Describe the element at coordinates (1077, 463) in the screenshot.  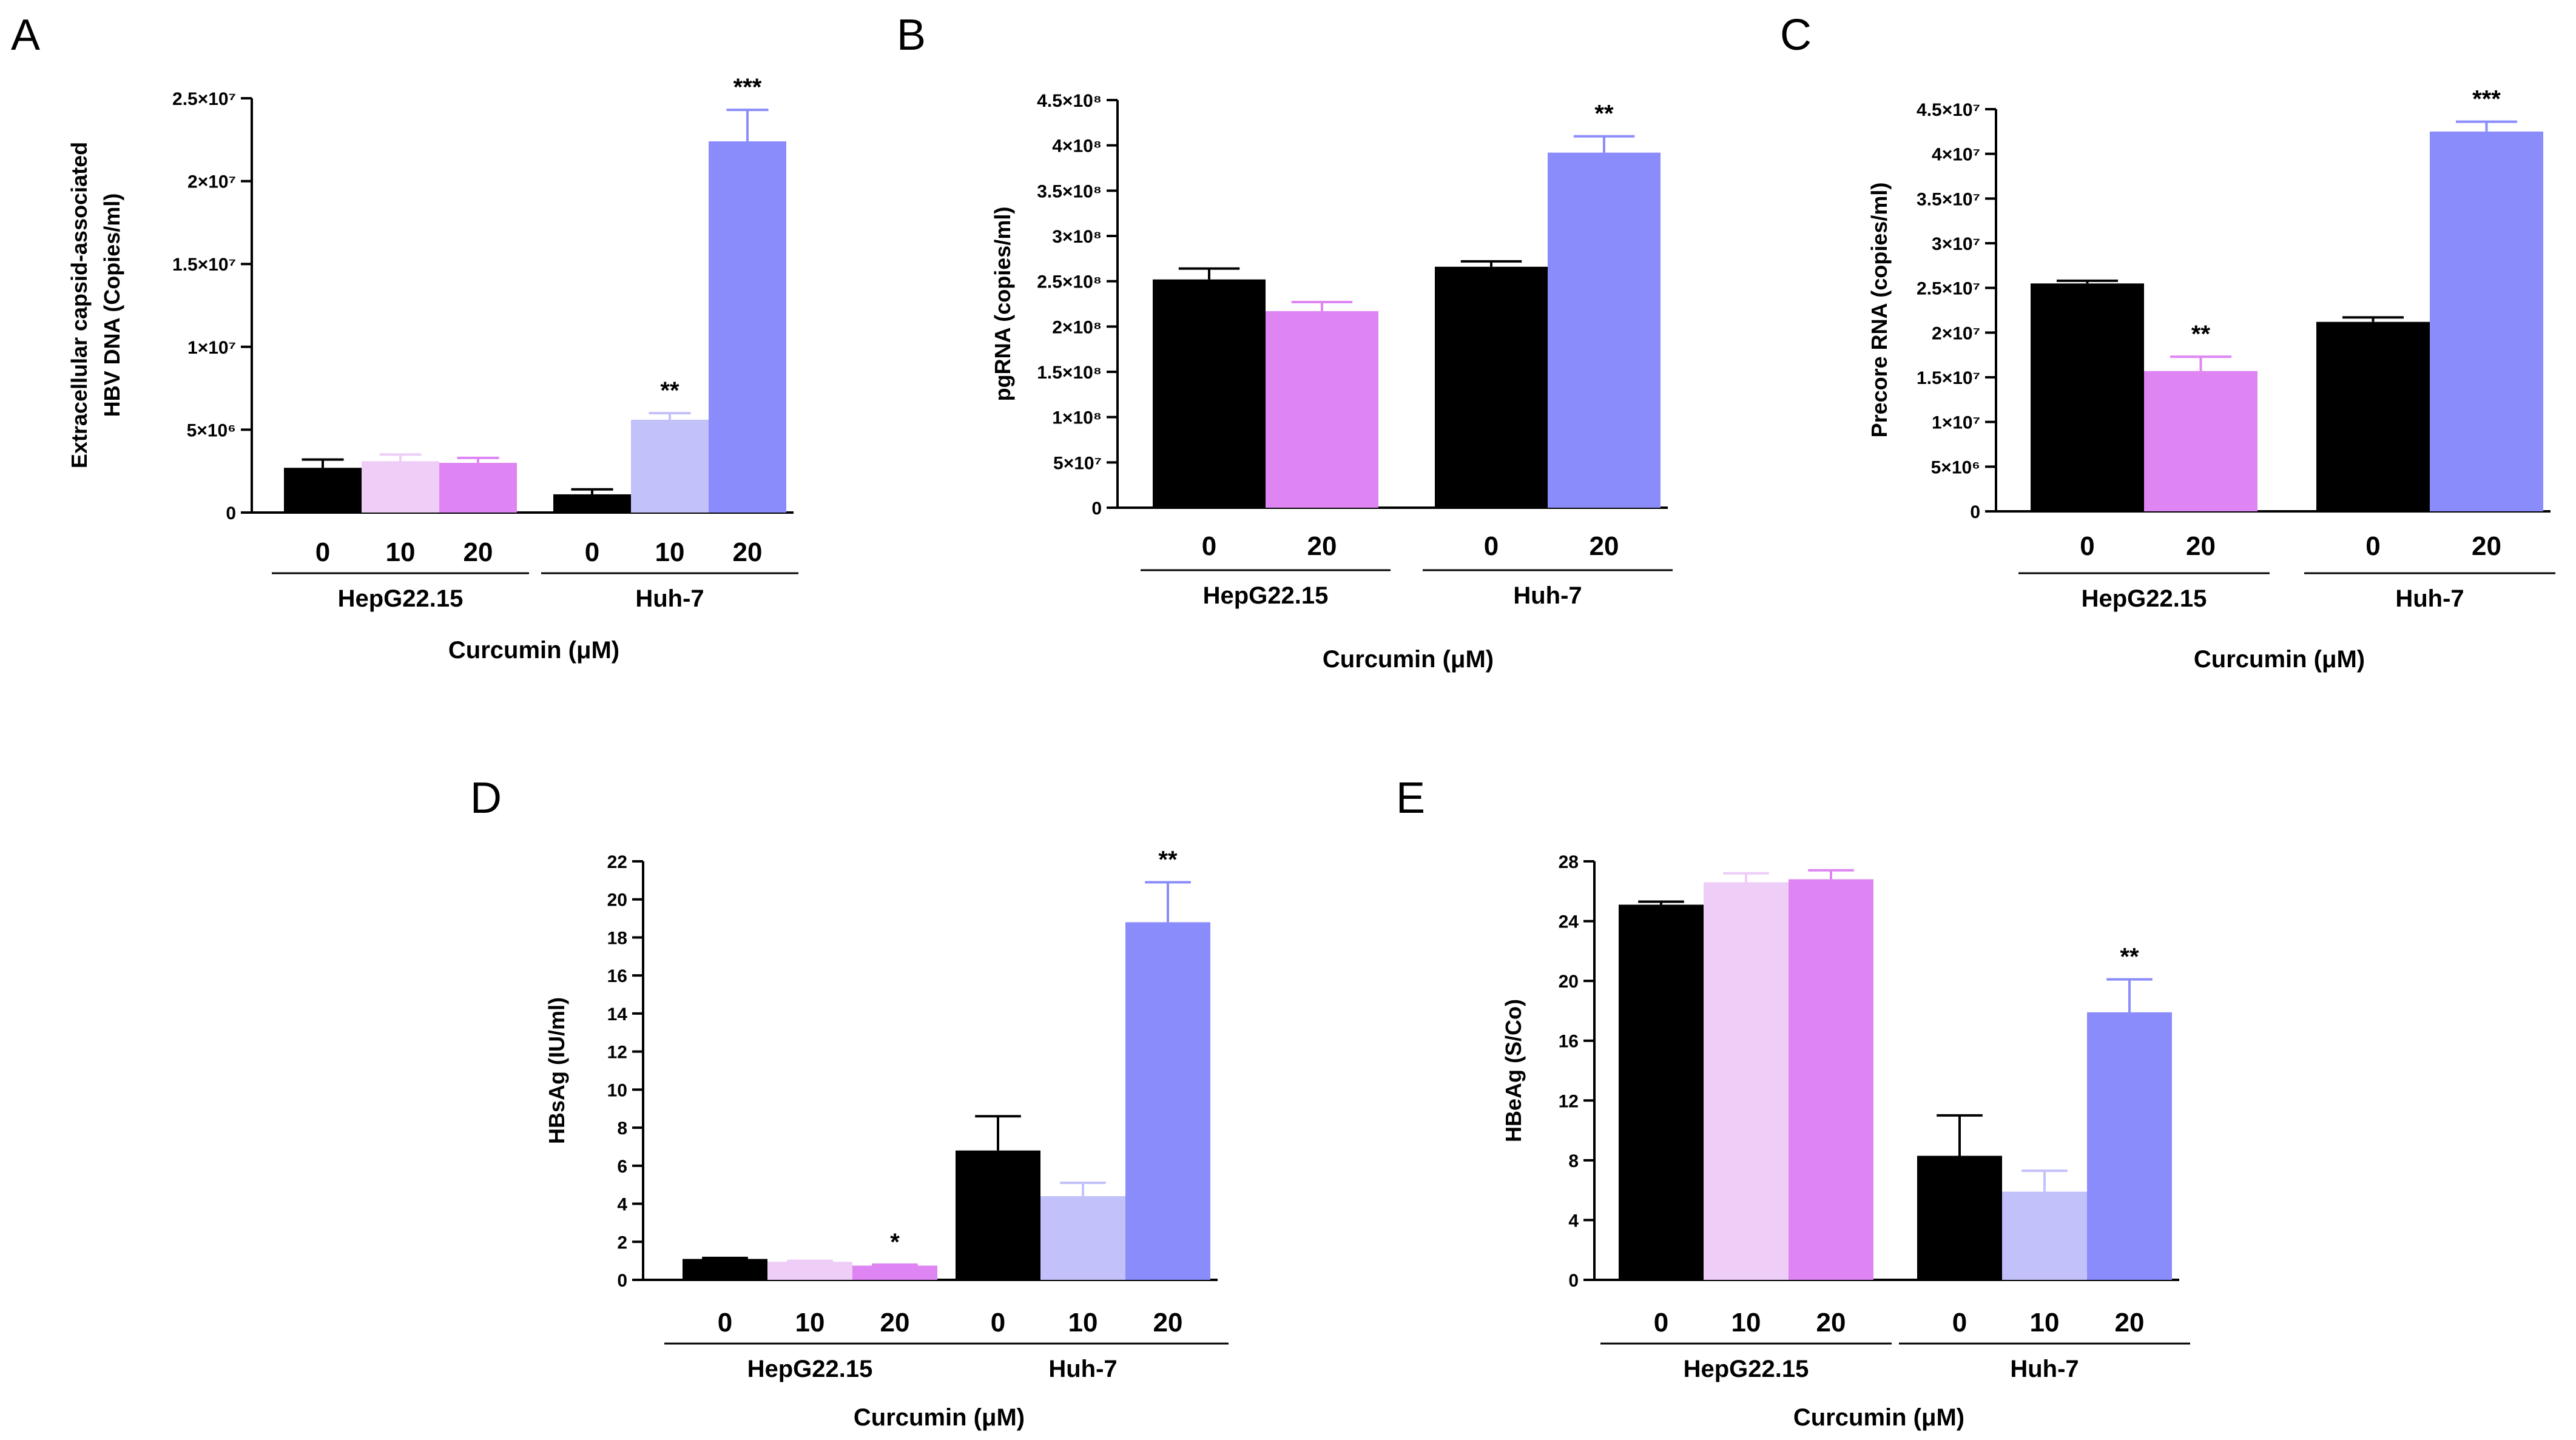
I see `y-tick-label: 5×10⁷` at that location.